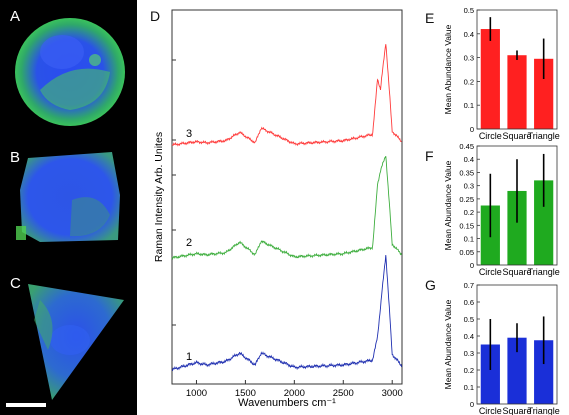 The height and width of the screenshot is (415, 569). I want to click on bar-ytick-label: 0.25, so click(466, 199).